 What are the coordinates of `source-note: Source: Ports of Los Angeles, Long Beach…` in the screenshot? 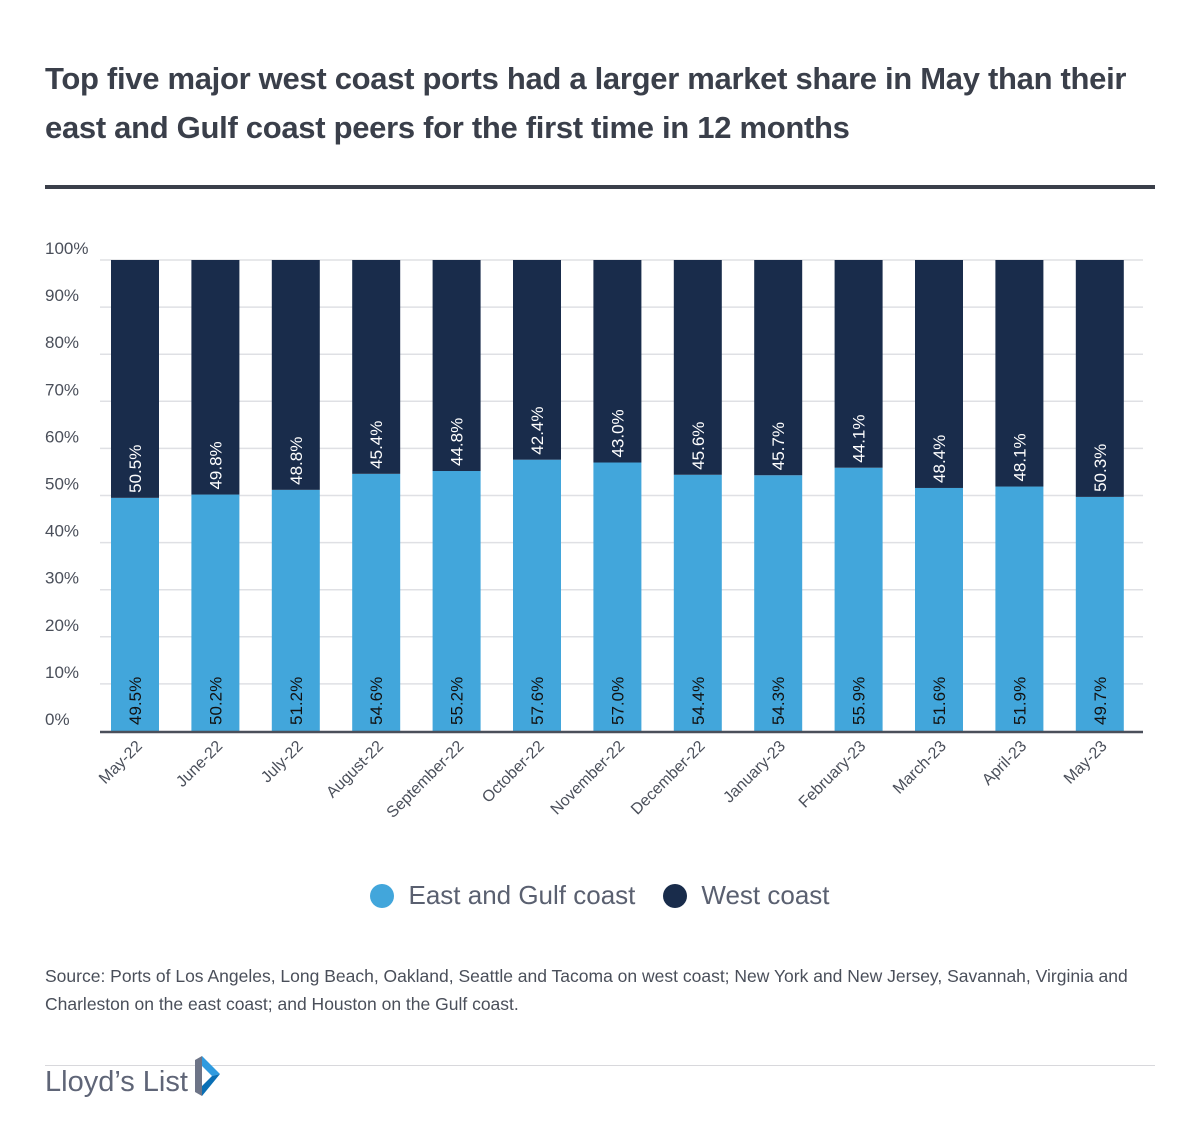 It's located at (586, 990).